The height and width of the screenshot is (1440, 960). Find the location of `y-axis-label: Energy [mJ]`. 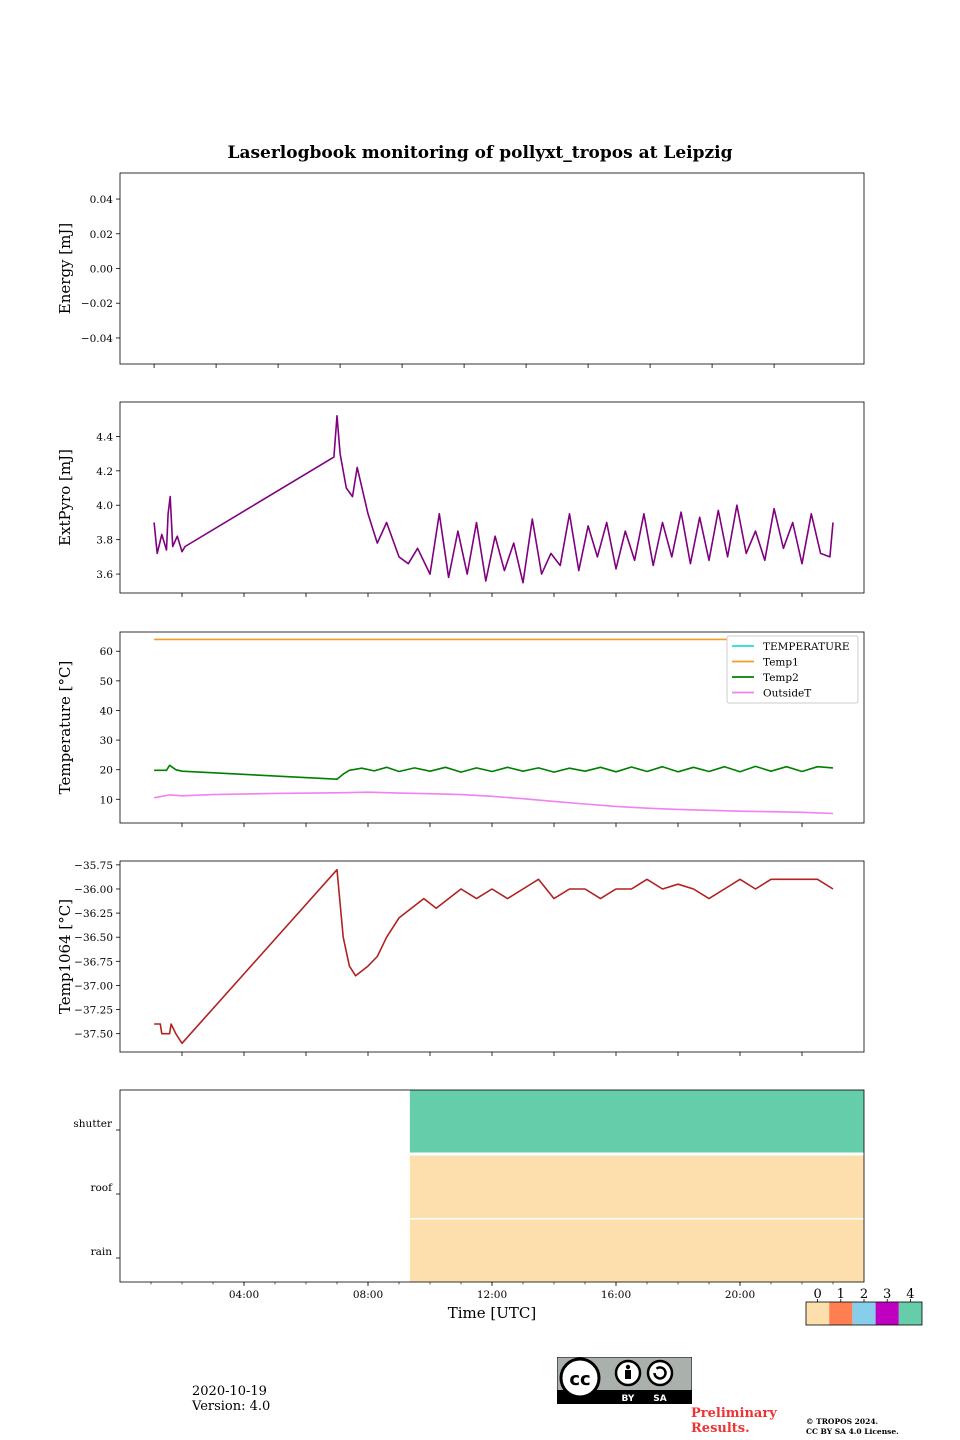

y-axis-label: Energy [mJ] is located at coordinates (65, 268).